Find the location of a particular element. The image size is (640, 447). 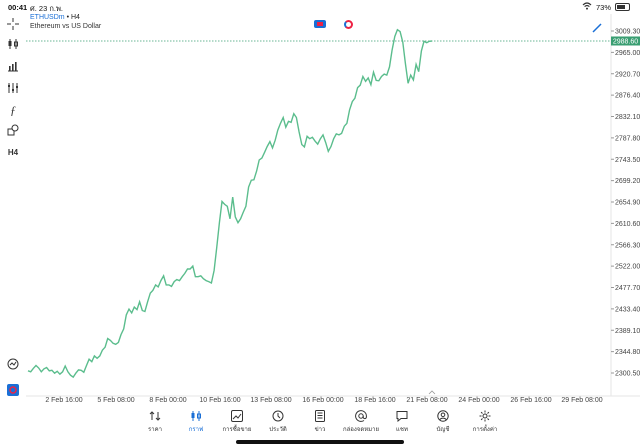

objects-icon is located at coordinates (13, 130).